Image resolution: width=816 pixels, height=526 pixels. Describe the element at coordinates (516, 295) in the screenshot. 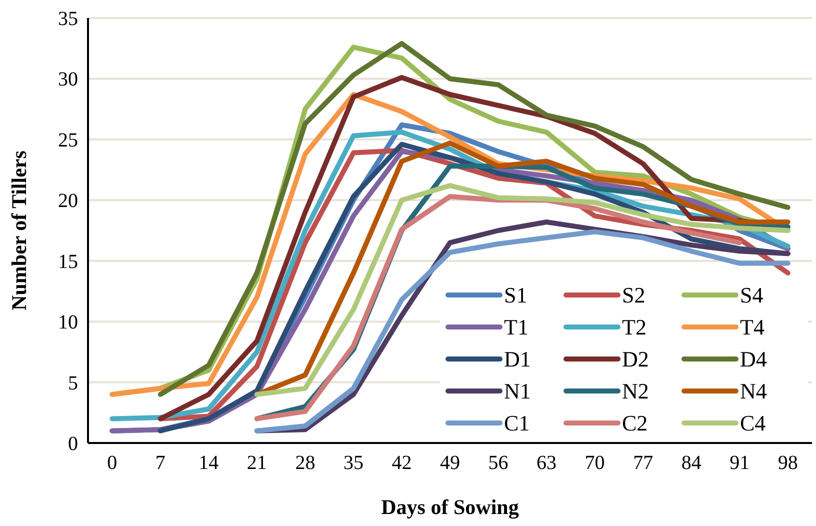

I see `legend-label: S1` at that location.